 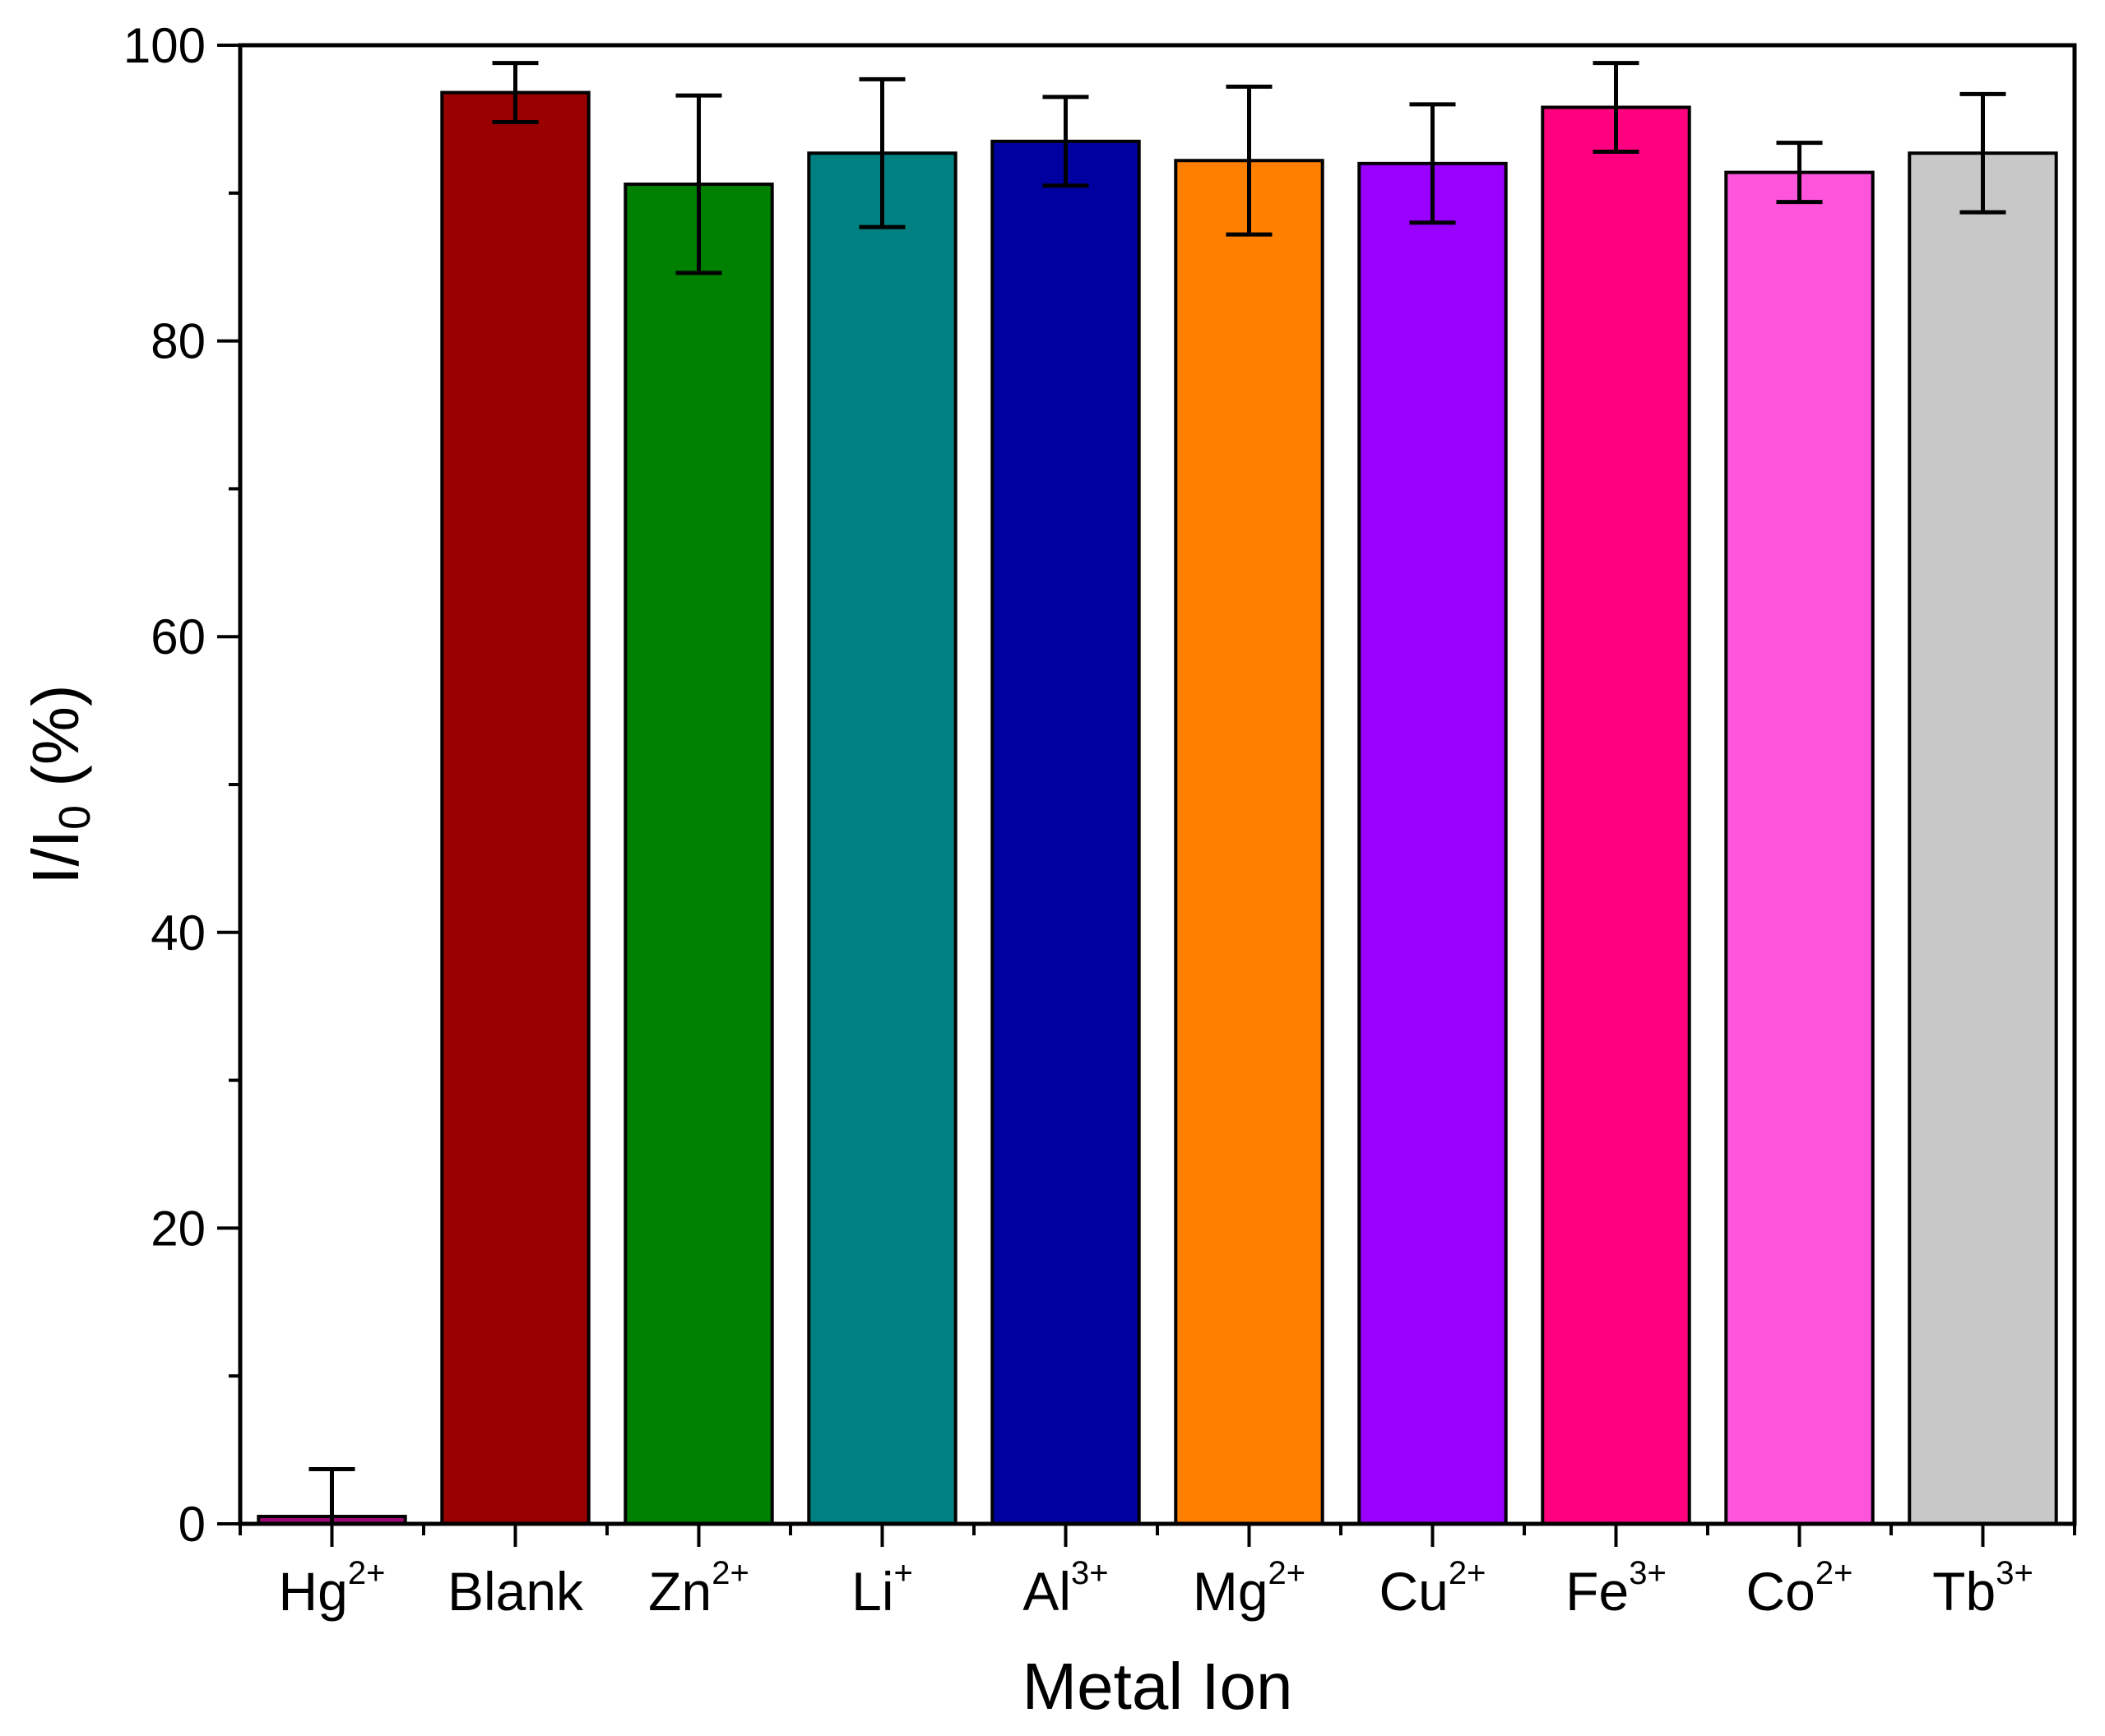 I want to click on x-tick-label-superscript: +, so click(x=903, y=1573).